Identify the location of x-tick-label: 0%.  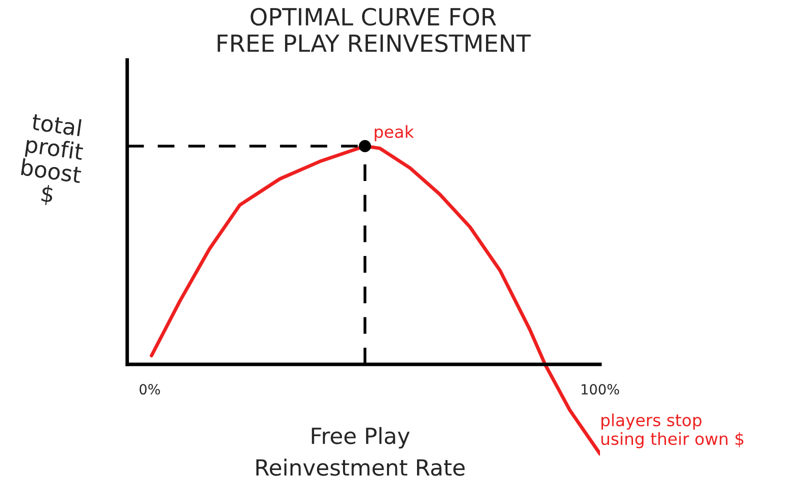
(150, 389).